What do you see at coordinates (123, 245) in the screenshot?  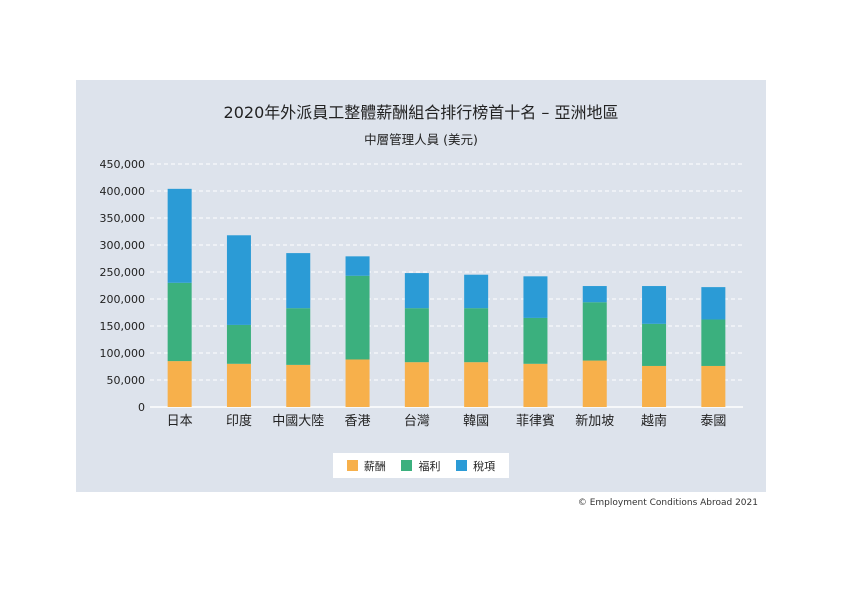 I see `y-tick-label: 300,000` at bounding box center [123, 245].